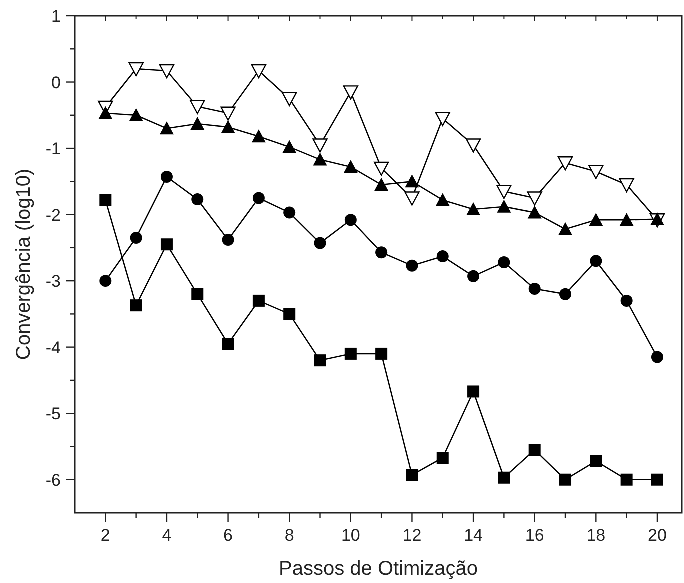 This screenshot has width=684, height=583. What do you see at coordinates (56, 82) in the screenshot?
I see `y-tick-label: 0` at bounding box center [56, 82].